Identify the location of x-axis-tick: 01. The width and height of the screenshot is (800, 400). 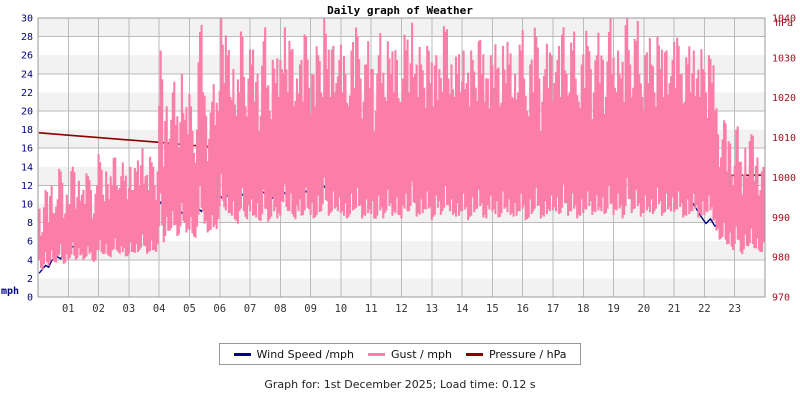
(68, 309).